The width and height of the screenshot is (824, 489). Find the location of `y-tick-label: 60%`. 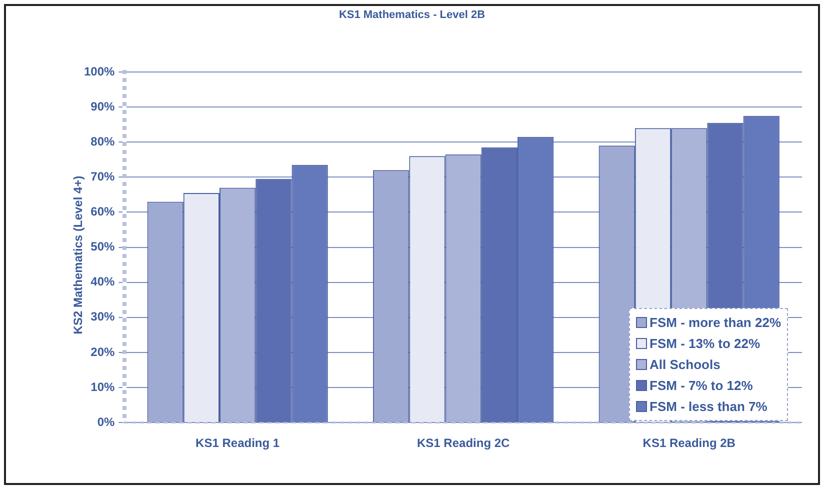

y-tick-label: 60% is located at coordinates (103, 211).